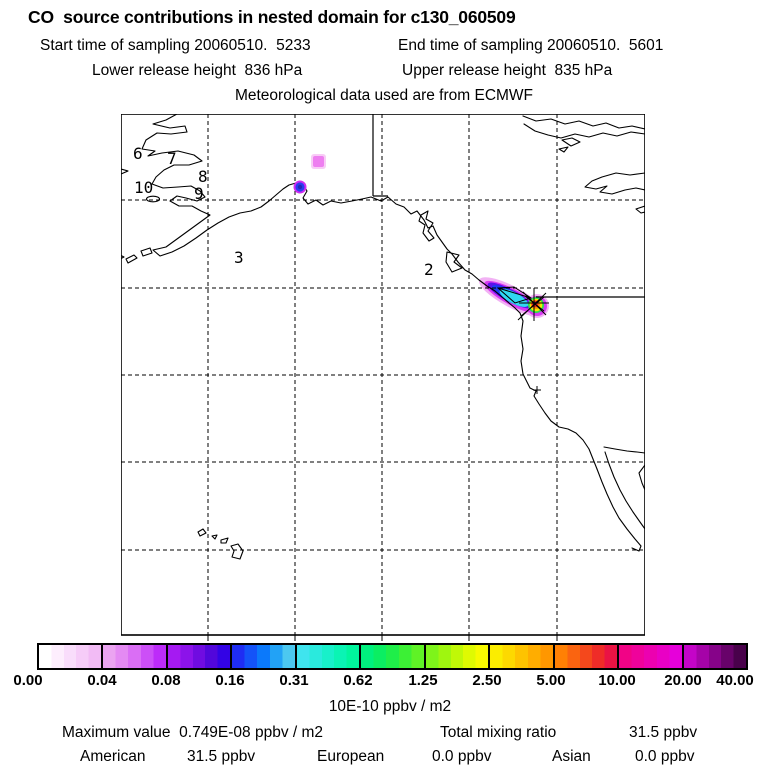 The height and width of the screenshot is (768, 768). Describe the element at coordinates (531, 45) in the screenshot. I see `end-time-text: End time of sampling 20060510. 5601` at that location.